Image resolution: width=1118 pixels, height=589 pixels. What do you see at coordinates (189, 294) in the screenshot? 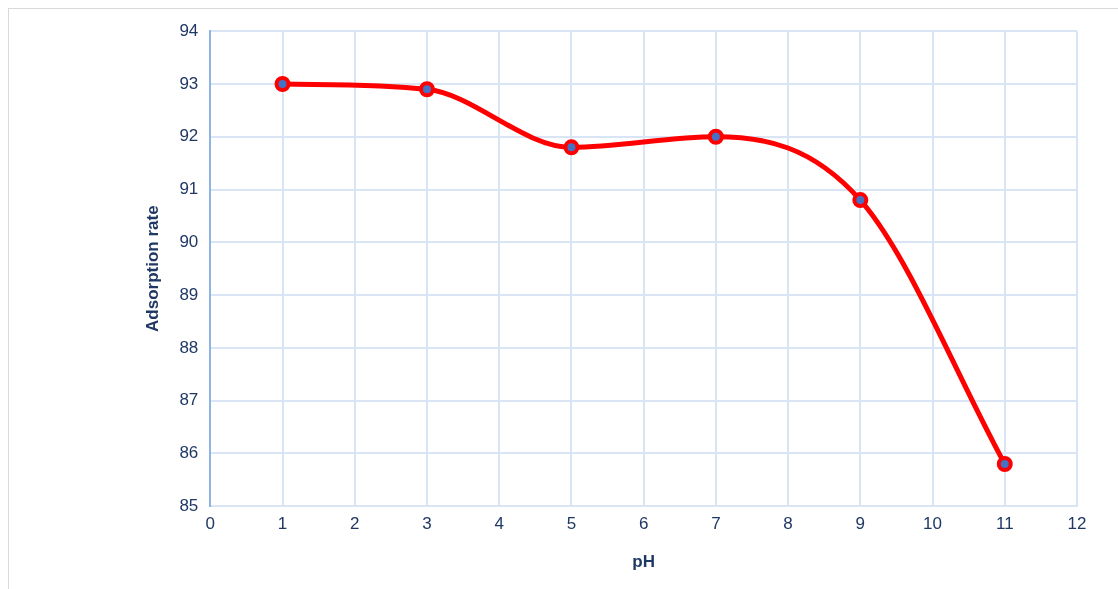
I see `y-tick-label: 89` at bounding box center [189, 294].